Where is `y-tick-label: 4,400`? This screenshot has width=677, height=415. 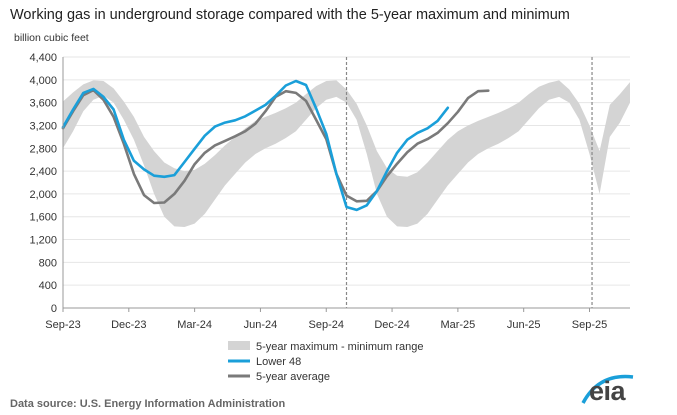
y-tick-label: 4,400 is located at coordinates (43, 58).